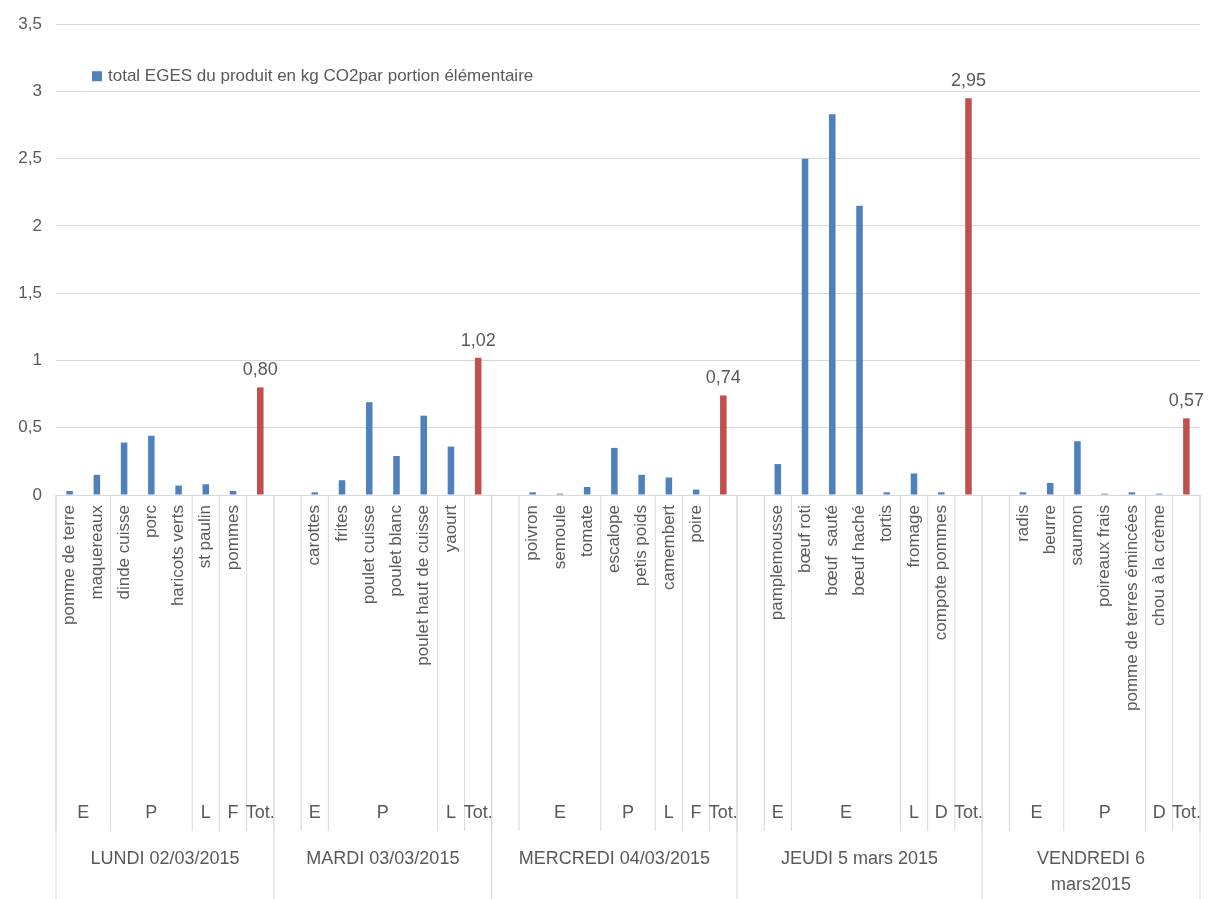 Image resolution: width=1208 pixels, height=899 pixels. I want to click on x-tick-label: poulet blanc, so click(396, 550).